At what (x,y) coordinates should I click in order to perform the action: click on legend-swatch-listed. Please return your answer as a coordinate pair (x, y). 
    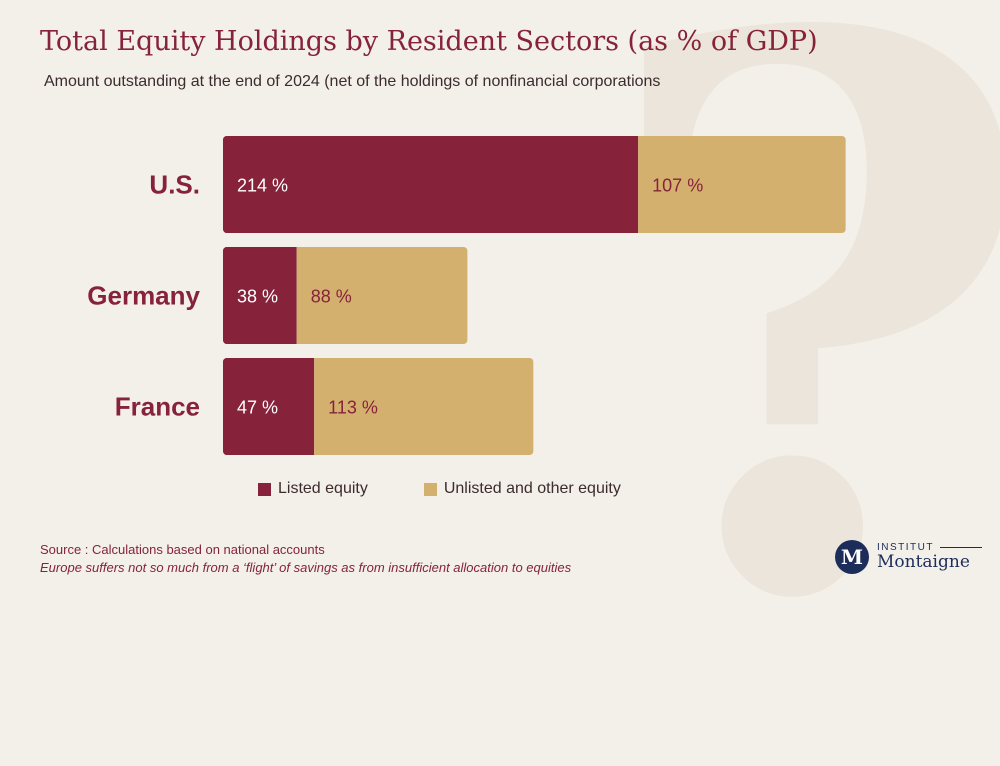
    Looking at the image, I should click on (264, 489).